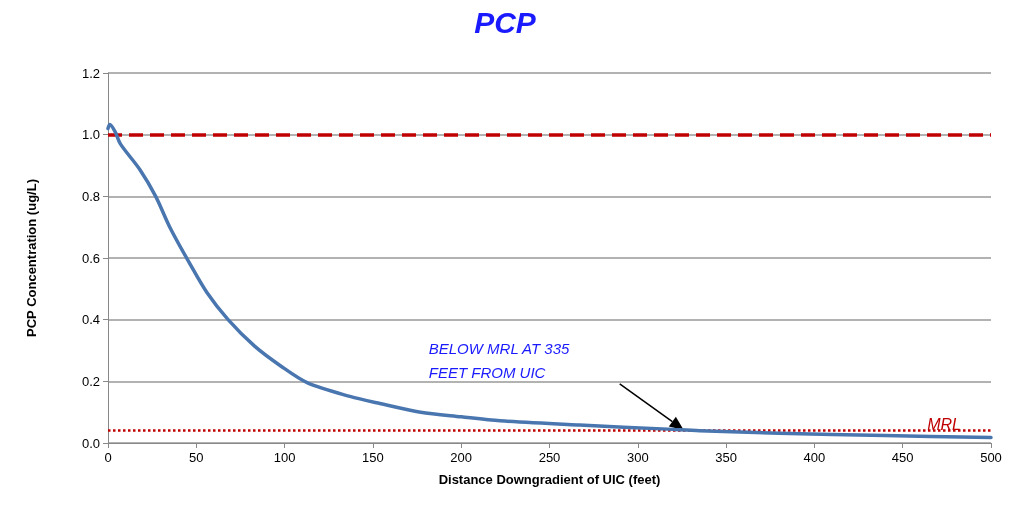  Describe the element at coordinates (902, 457) in the screenshot. I see `x-tick-label: 450` at that location.